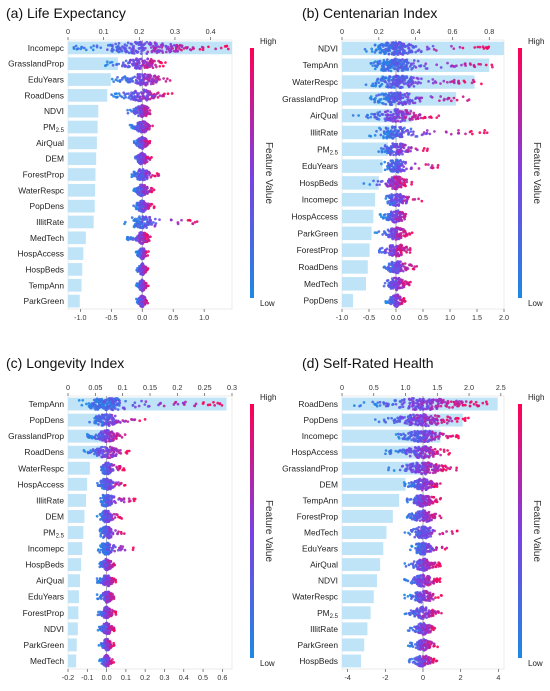 Image resolution: width=550 pixels, height=691 pixels. Describe the element at coordinates (111, 317) in the screenshot. I see `bottom-tick-label: -0.5` at that location.